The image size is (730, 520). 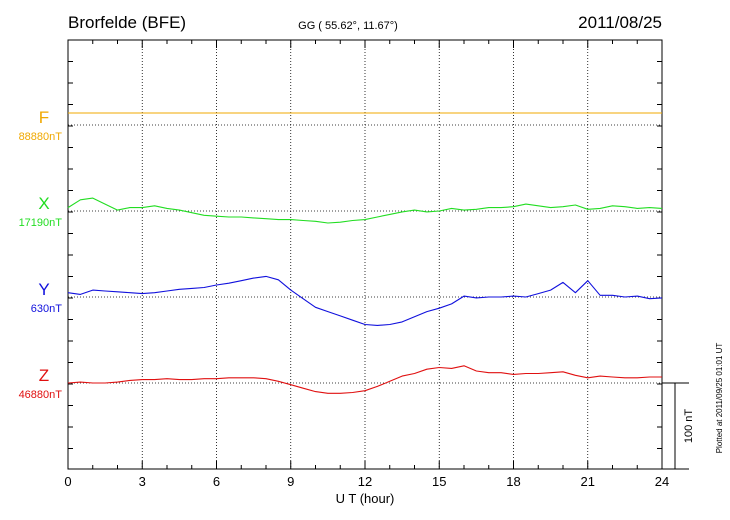 What do you see at coordinates (41, 395) in the screenshot?
I see `baseline-label-z: 46880nT` at bounding box center [41, 395].